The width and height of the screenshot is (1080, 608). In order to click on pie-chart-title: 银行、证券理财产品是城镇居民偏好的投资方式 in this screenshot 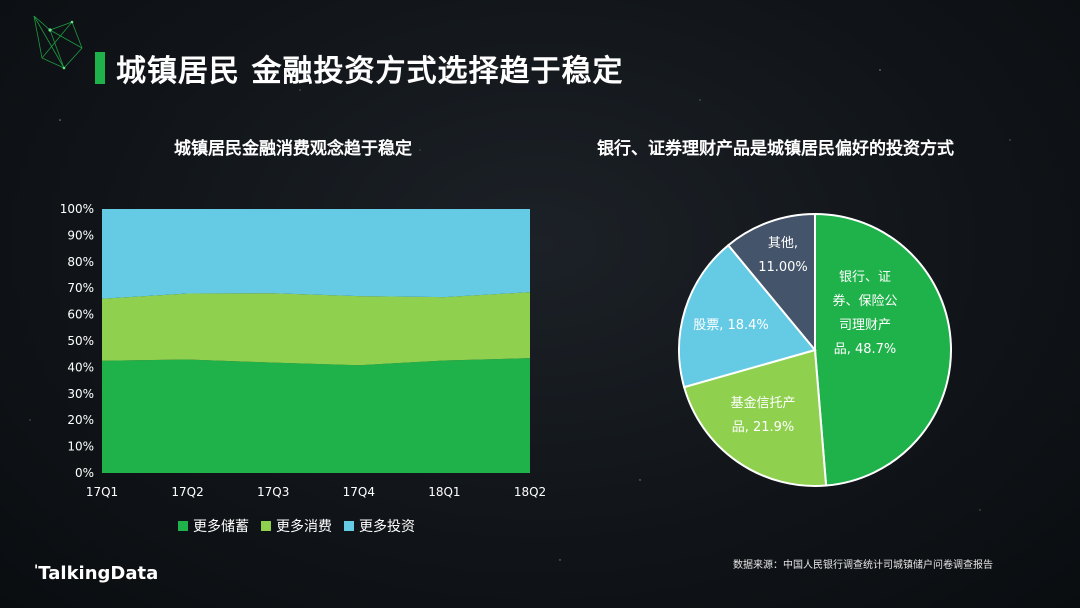, I will do `click(775, 149)`.